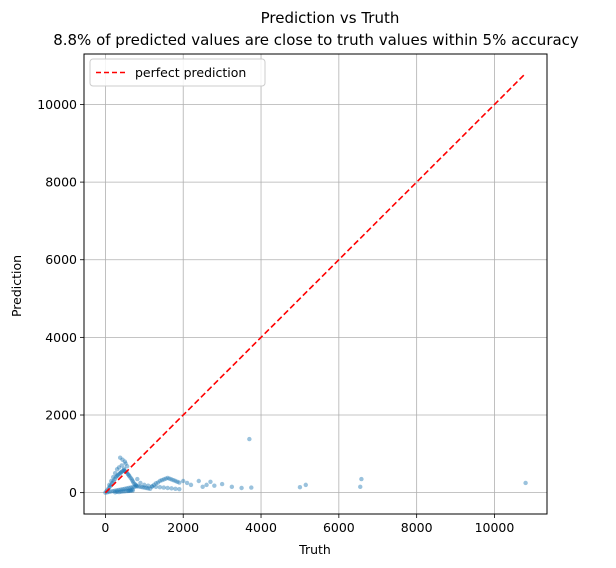  Describe the element at coordinates (190, 72) in the screenshot. I see `legend-label-perfect-prediction: perfect prediction` at that location.